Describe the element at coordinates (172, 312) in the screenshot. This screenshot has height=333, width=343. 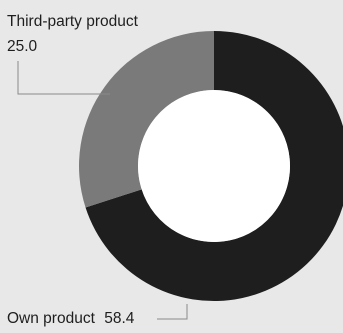
I see `leader-line-own-product` at that location.